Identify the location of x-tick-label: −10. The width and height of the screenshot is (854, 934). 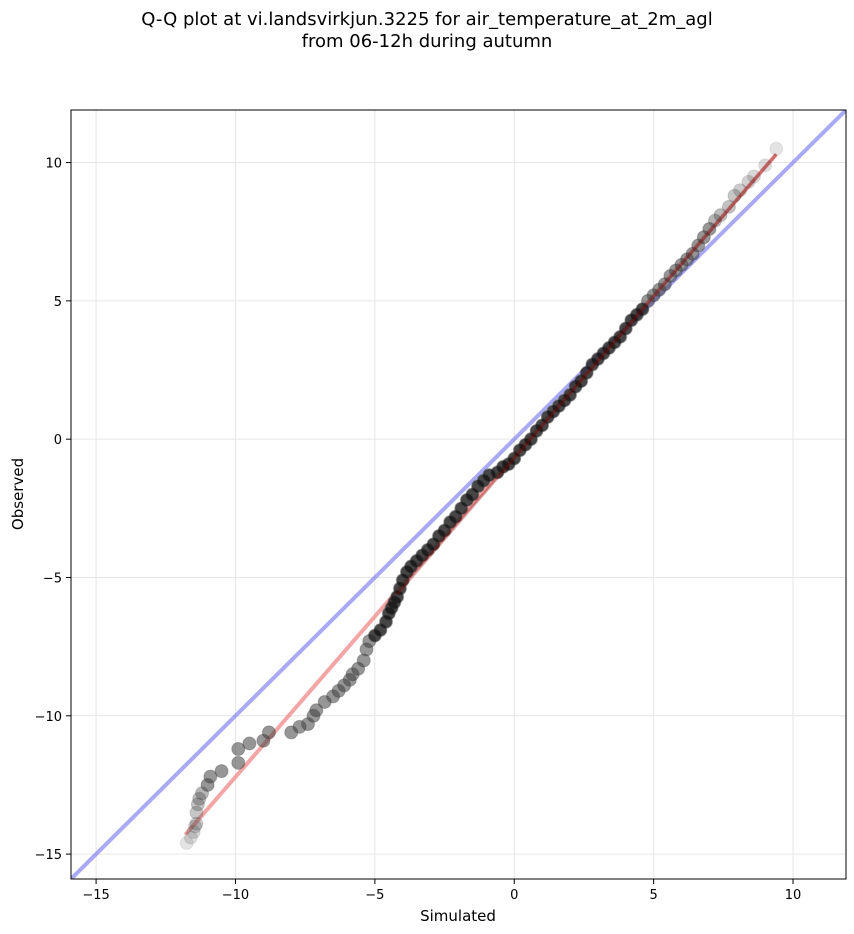
(235, 895).